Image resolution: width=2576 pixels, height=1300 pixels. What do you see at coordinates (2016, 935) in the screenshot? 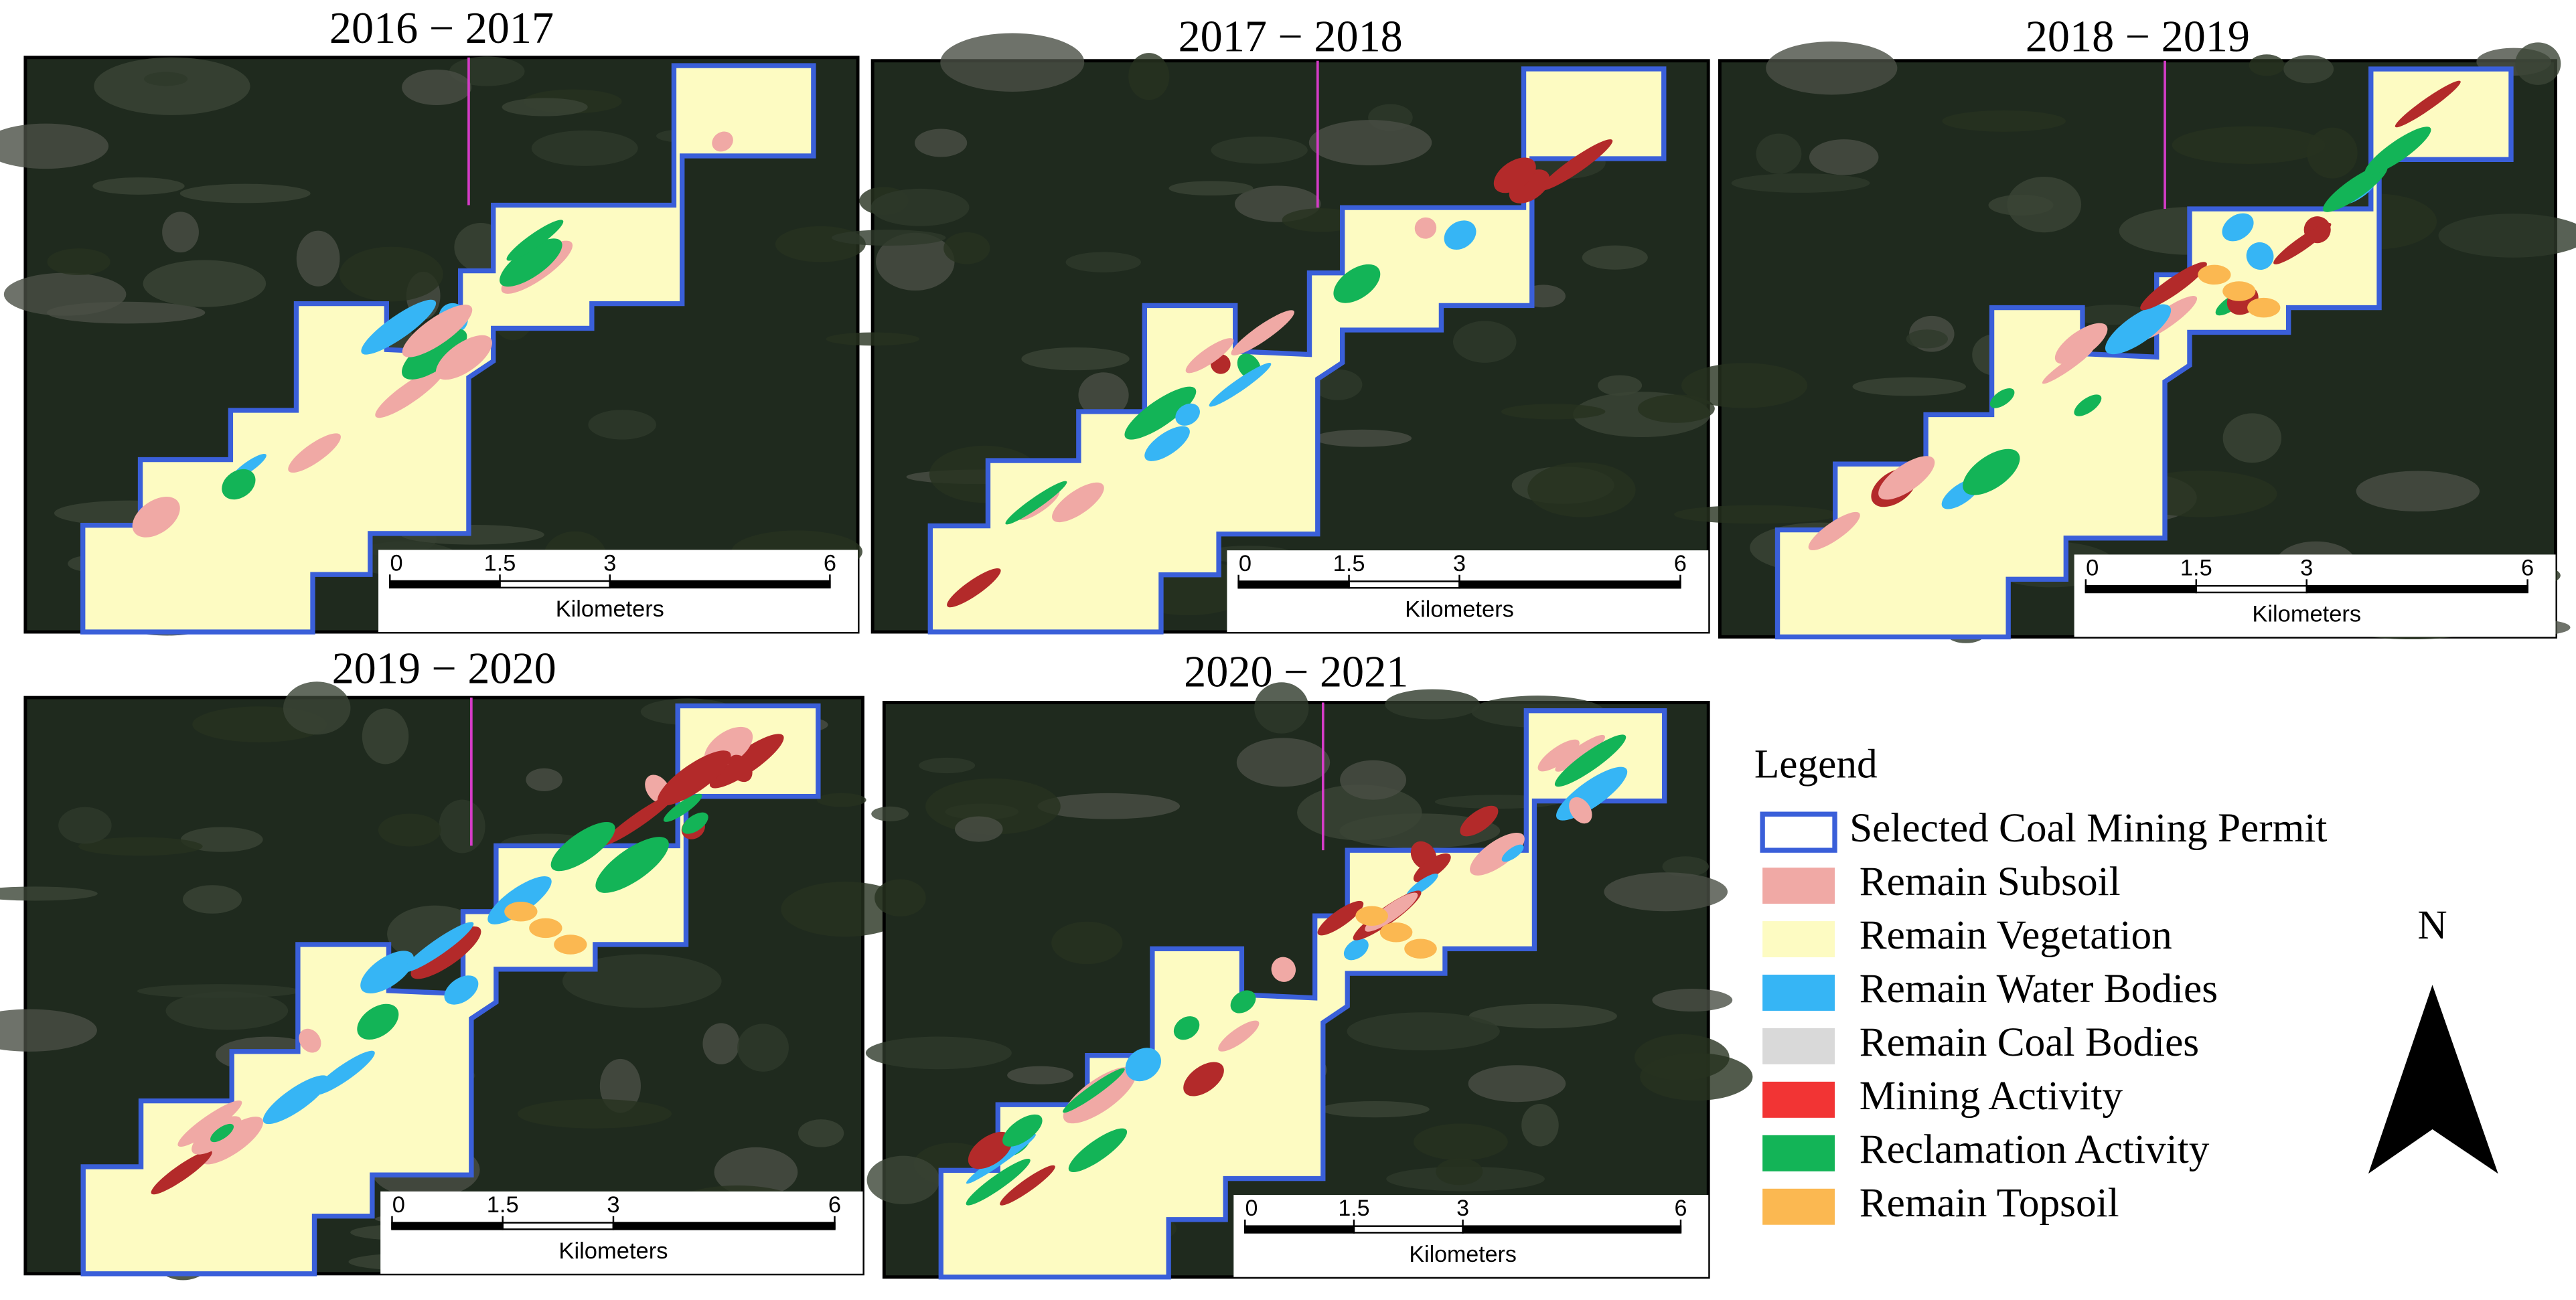
I see `legend-label: Remain Vegetation` at bounding box center [2016, 935].